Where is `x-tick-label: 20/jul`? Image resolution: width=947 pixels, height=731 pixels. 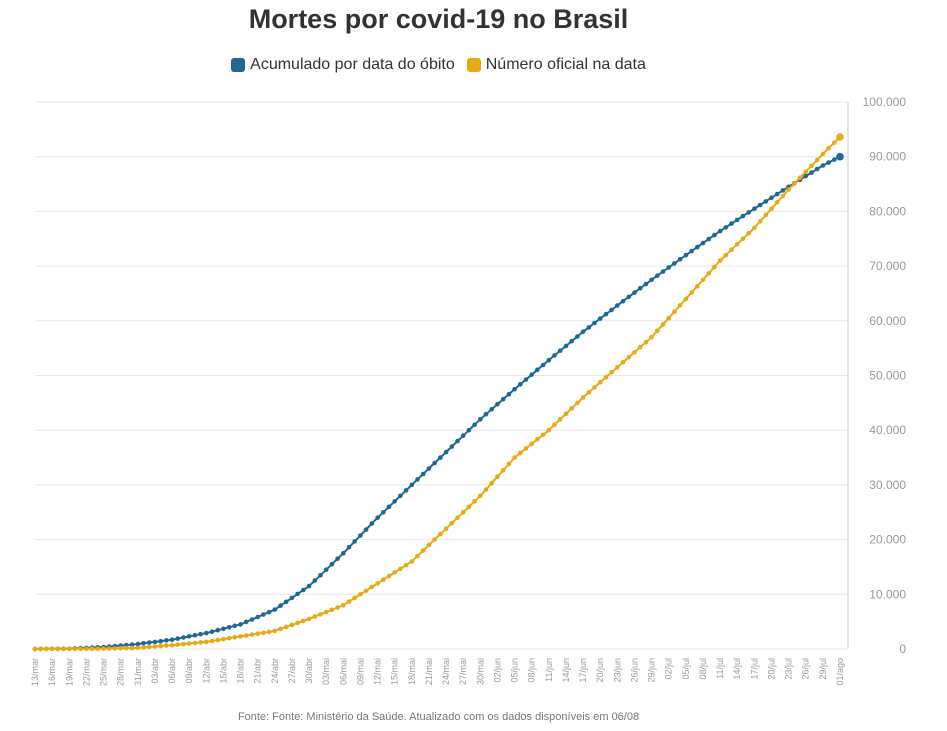
x-tick-label: 20/jul is located at coordinates (771, 669).